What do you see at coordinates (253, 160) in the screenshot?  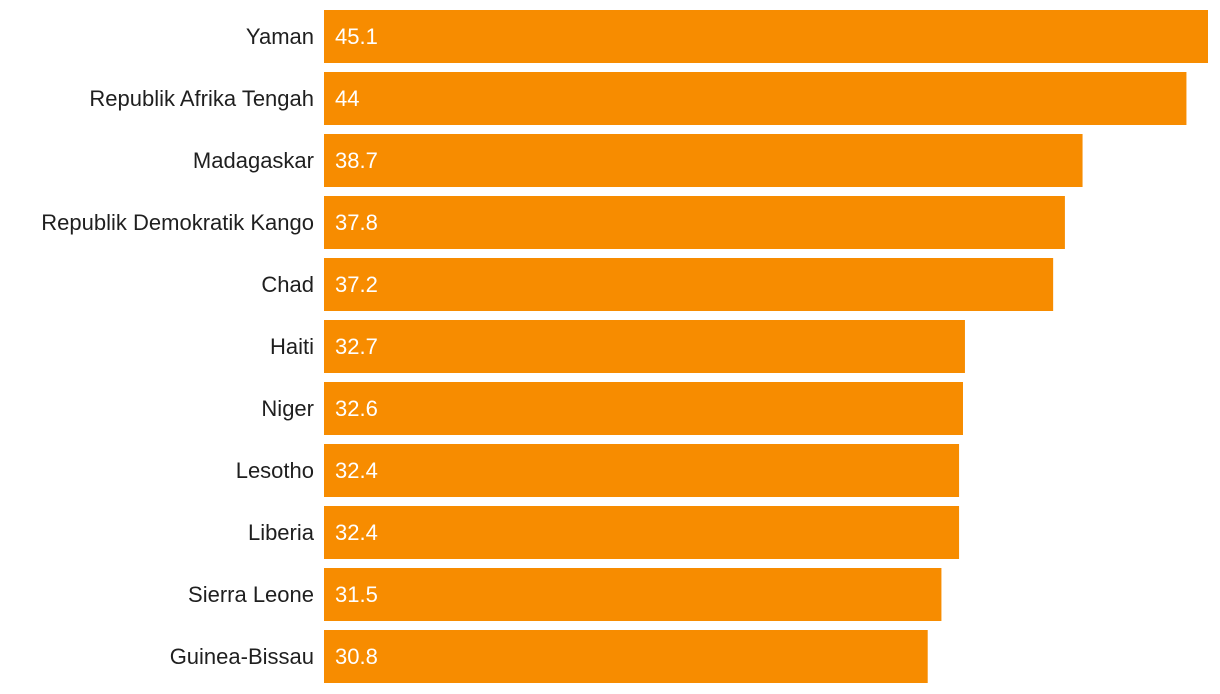 I see `category-label-2: Madagaskar` at bounding box center [253, 160].